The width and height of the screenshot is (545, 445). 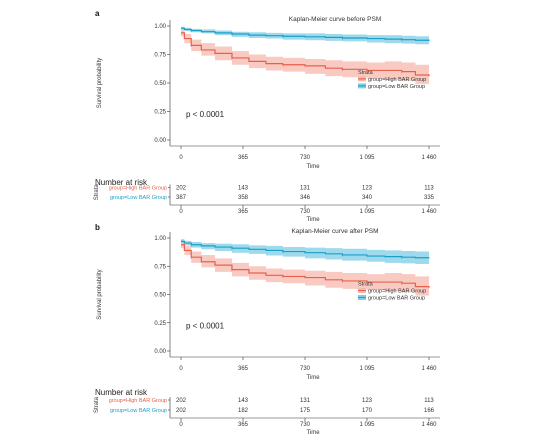 I want to click on risk-count: 166, so click(x=429, y=411).